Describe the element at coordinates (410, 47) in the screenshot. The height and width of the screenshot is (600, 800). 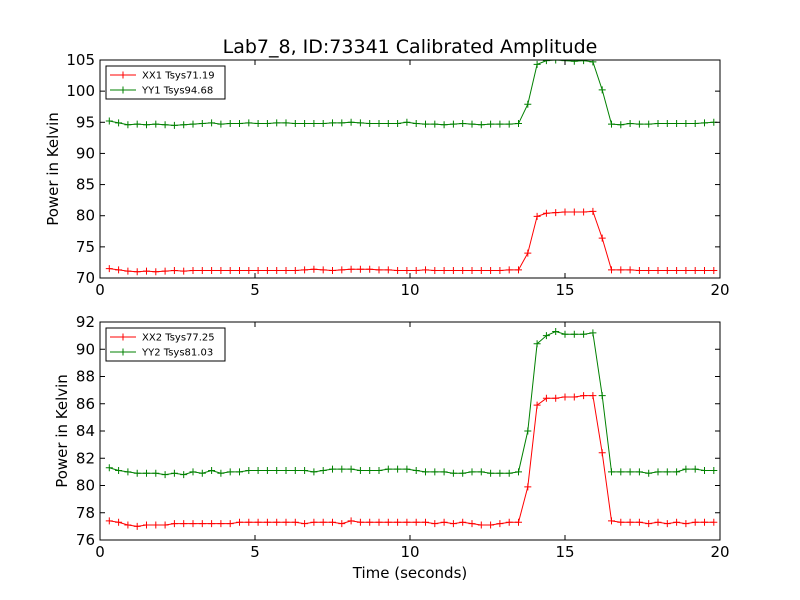
I see `chart-title: Lab7_8, ID:73341 Calibrated Amplitude` at that location.